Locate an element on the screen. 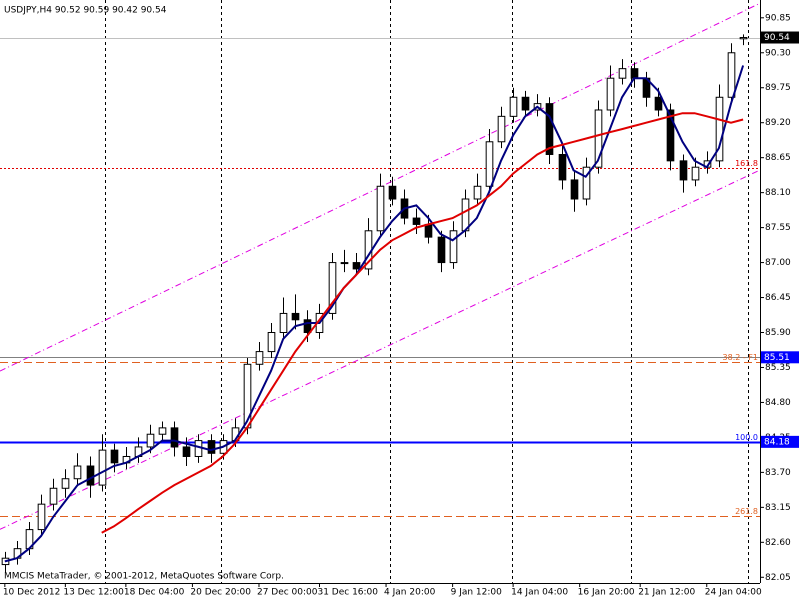 The width and height of the screenshot is (800, 600). y-tick-label: 82.05 is located at coordinates (778, 578).